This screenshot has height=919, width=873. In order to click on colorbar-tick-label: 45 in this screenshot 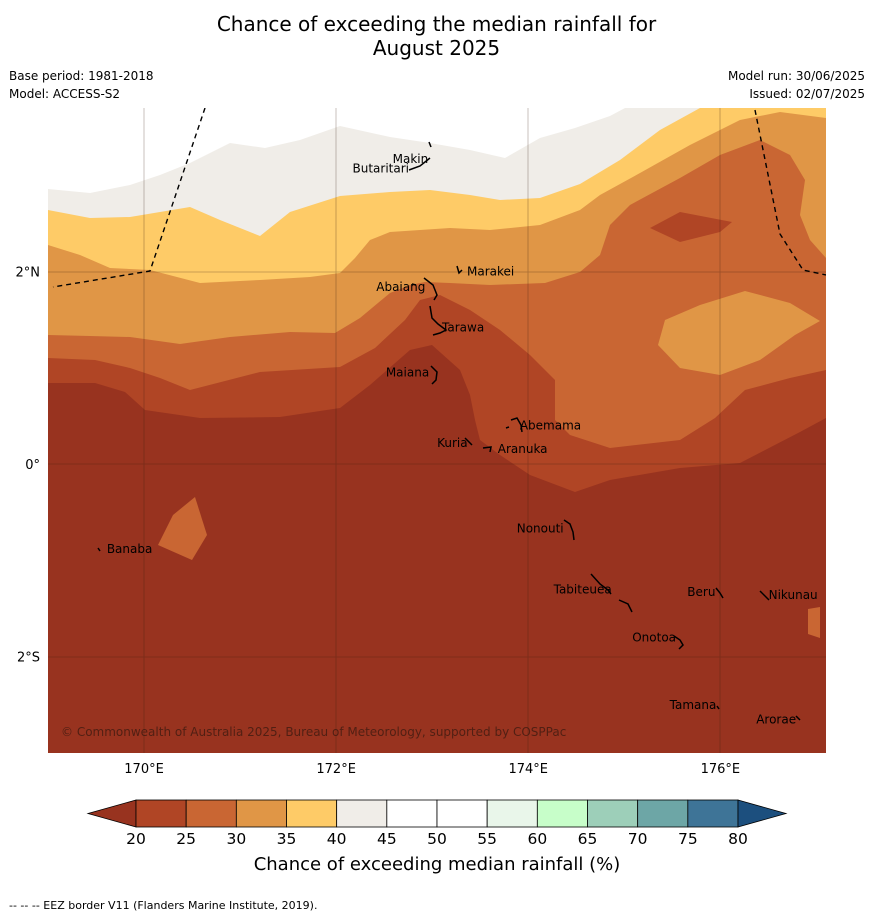, I will do `click(387, 839)`.